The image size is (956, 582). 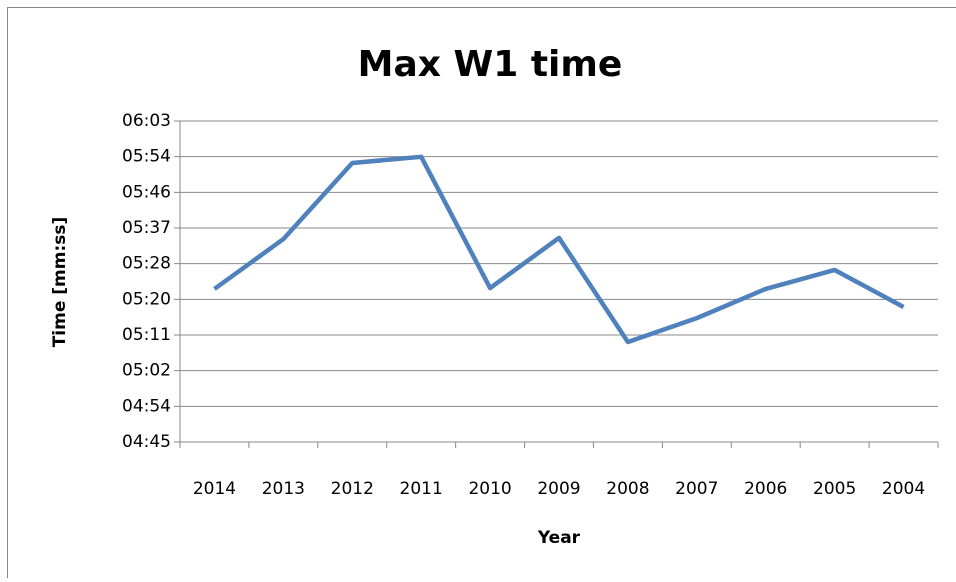 I want to click on x-tick-label: 2009, so click(x=558, y=489).